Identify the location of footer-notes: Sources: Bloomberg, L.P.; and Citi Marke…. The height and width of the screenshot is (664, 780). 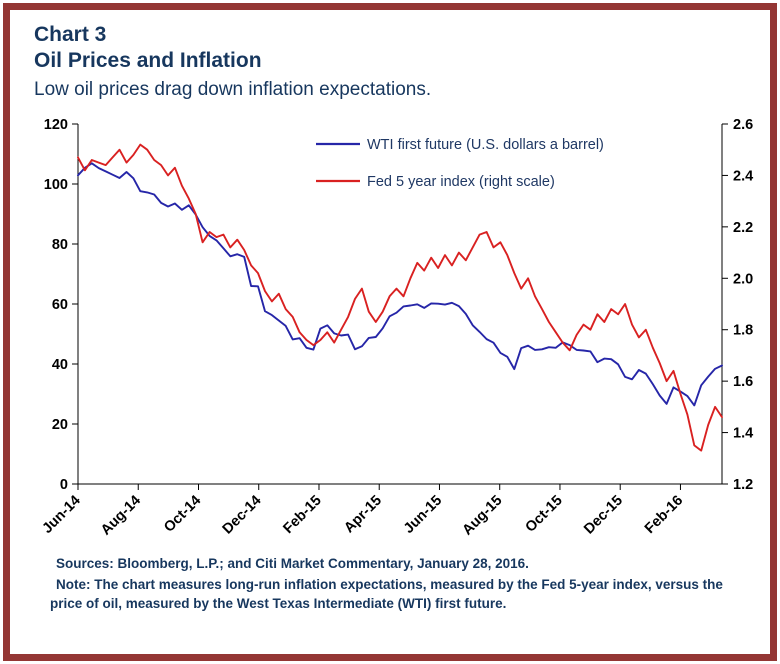
(390, 584).